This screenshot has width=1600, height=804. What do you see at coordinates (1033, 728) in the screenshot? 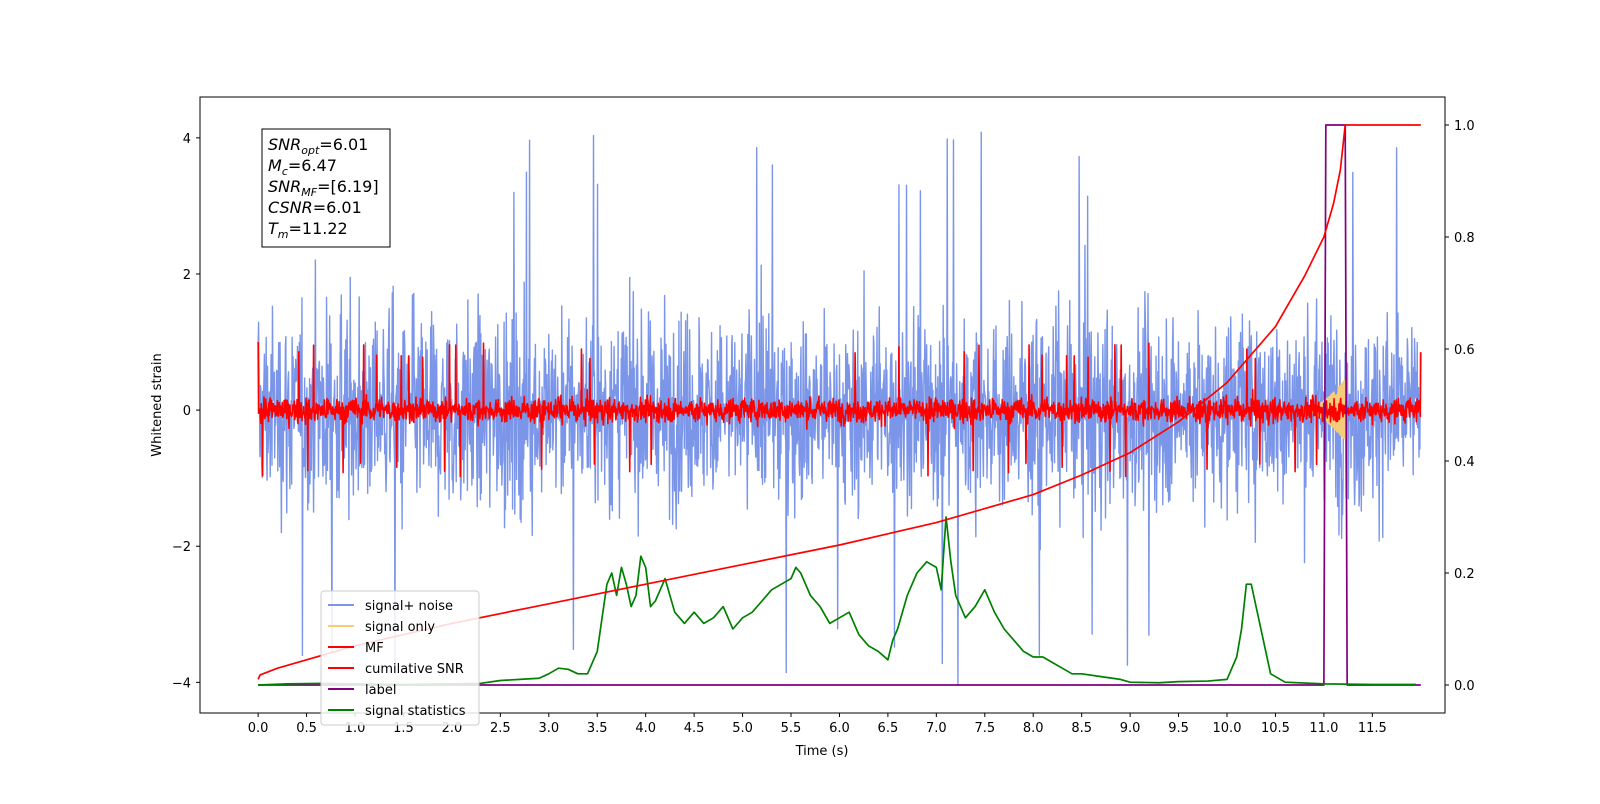
I see `x-tick-label: 8.0` at bounding box center [1033, 728].